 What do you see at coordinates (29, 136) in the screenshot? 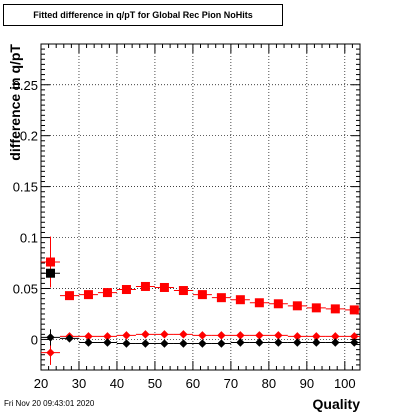
I see `y-tick-label: 0.2` at bounding box center [29, 136].